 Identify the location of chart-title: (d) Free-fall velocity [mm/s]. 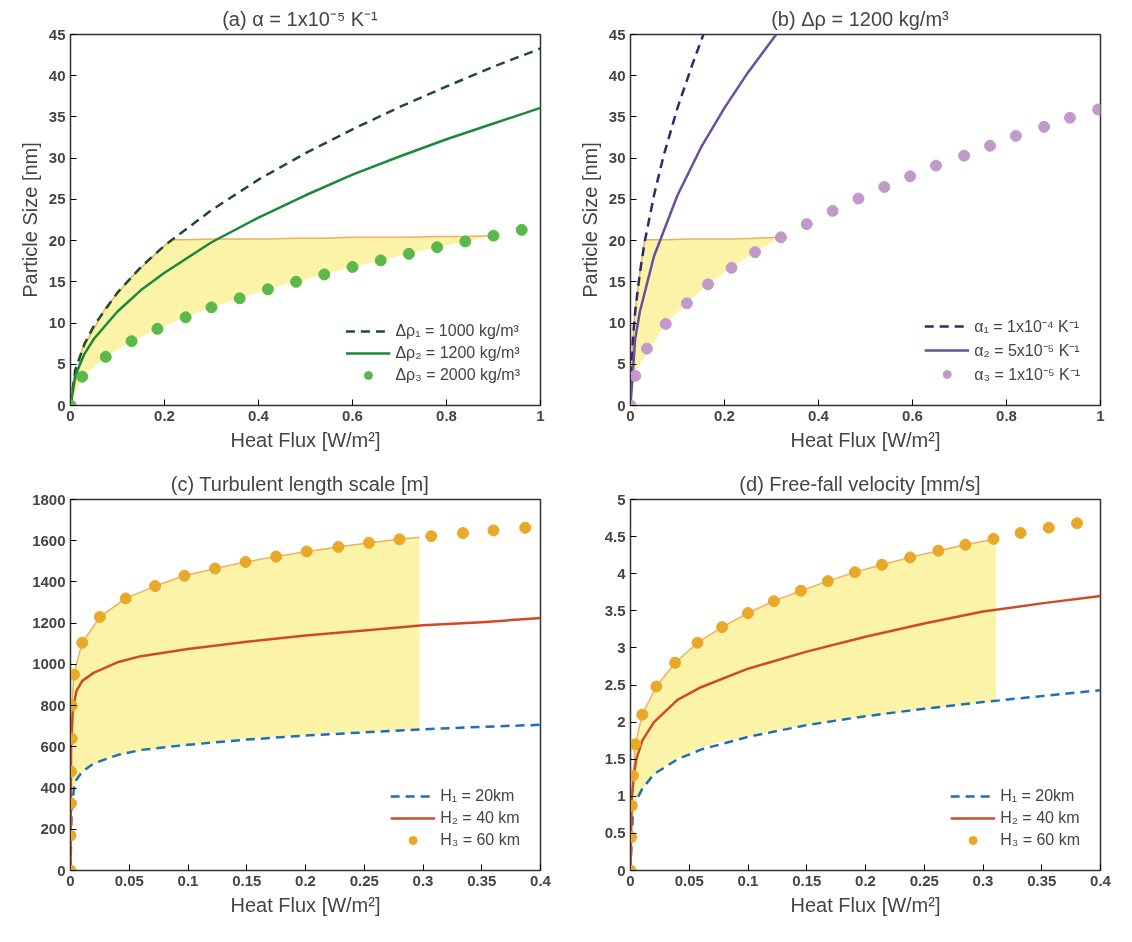
(860, 483).